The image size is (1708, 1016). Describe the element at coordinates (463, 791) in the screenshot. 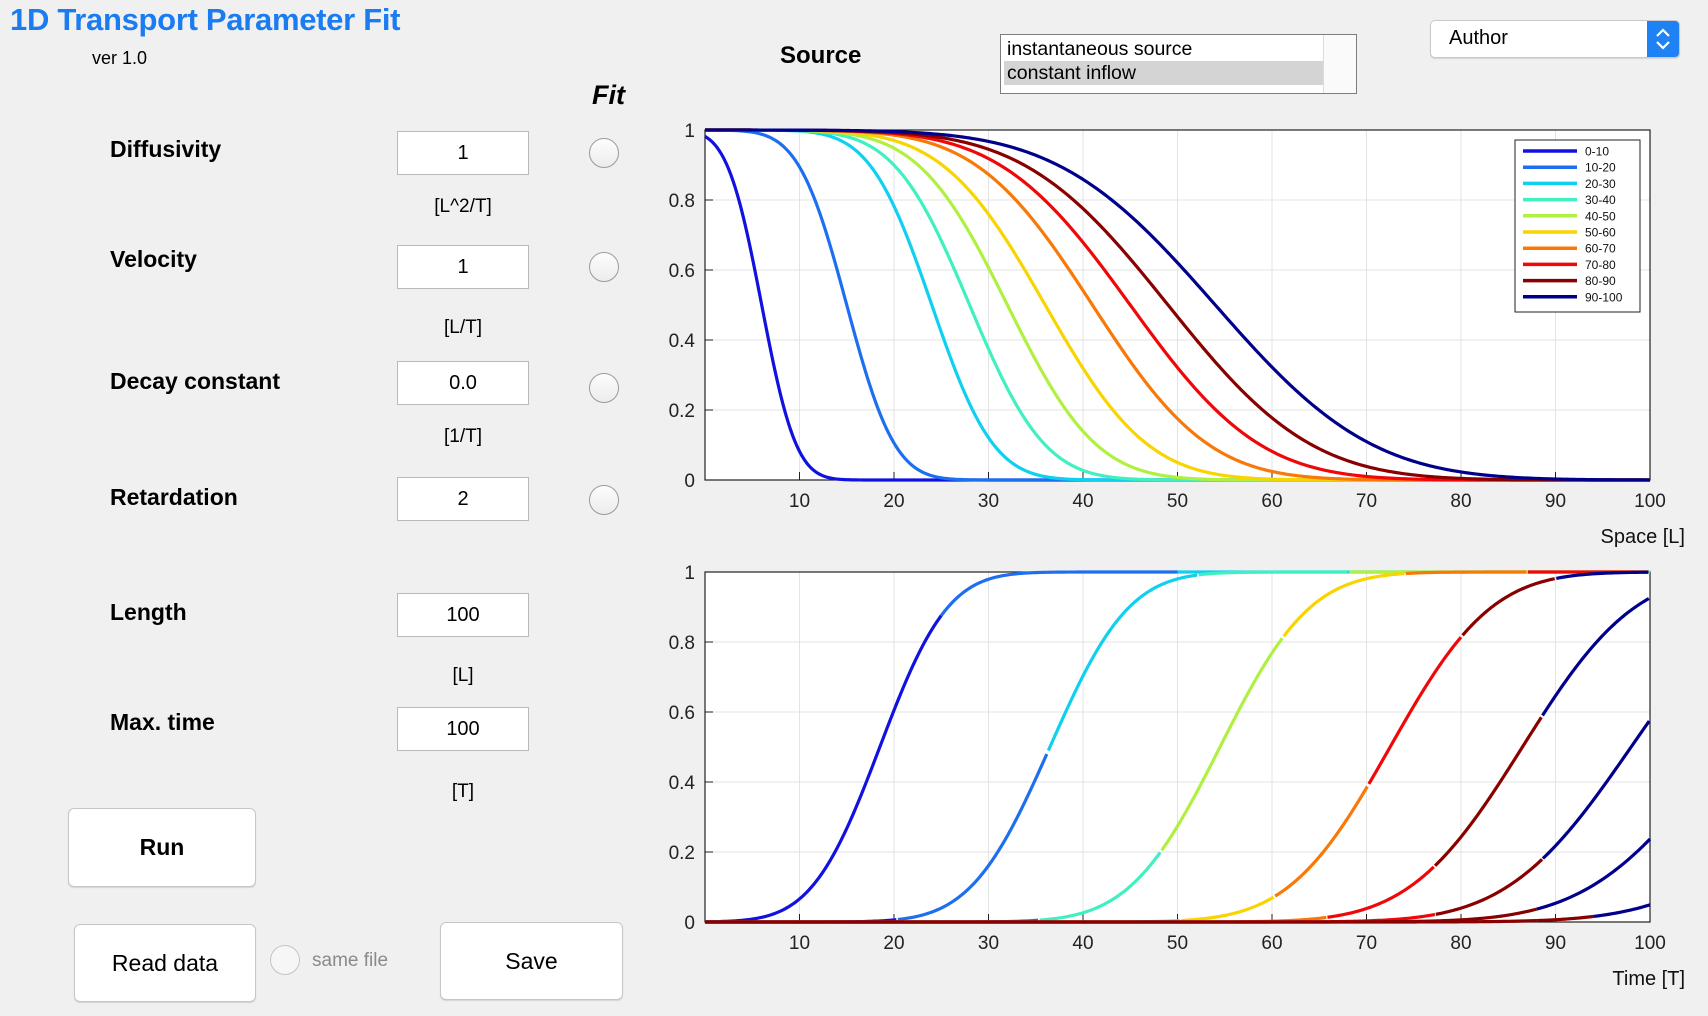

I see `max-time-unit: [T]` at that location.